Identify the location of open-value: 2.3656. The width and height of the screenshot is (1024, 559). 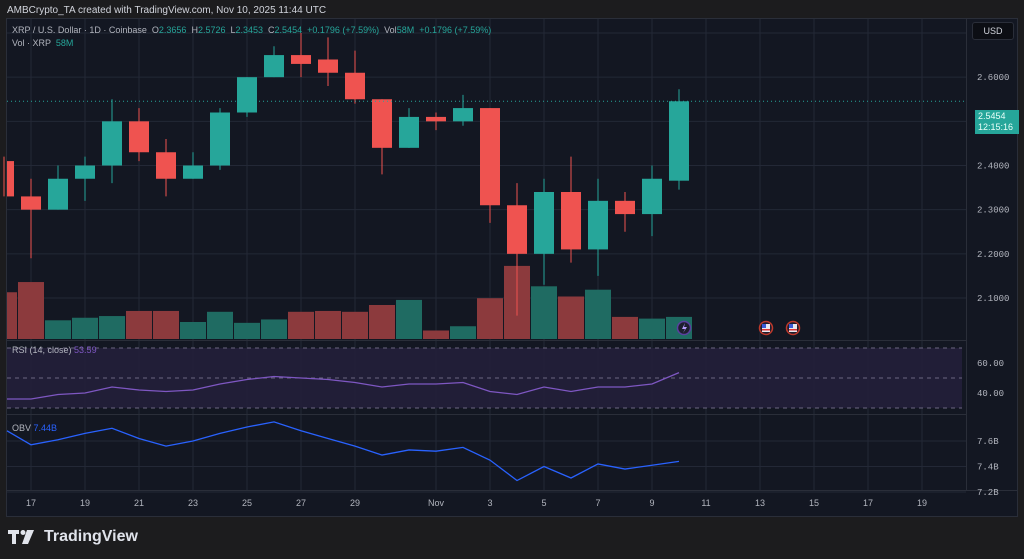
(172, 30).